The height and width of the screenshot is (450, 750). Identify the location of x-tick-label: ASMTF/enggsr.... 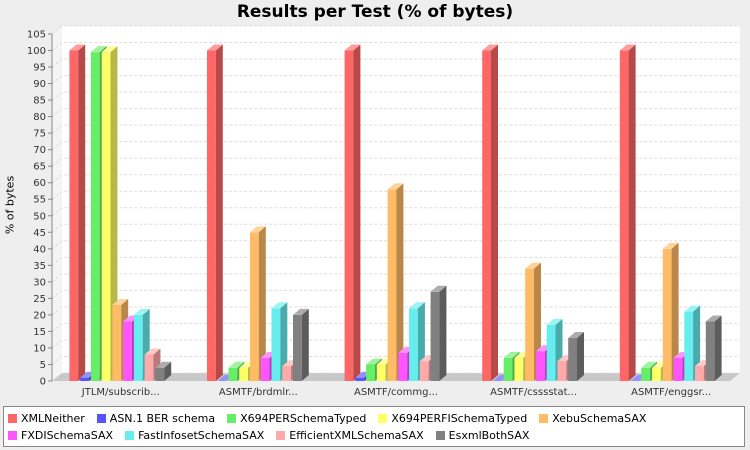
(671, 392).